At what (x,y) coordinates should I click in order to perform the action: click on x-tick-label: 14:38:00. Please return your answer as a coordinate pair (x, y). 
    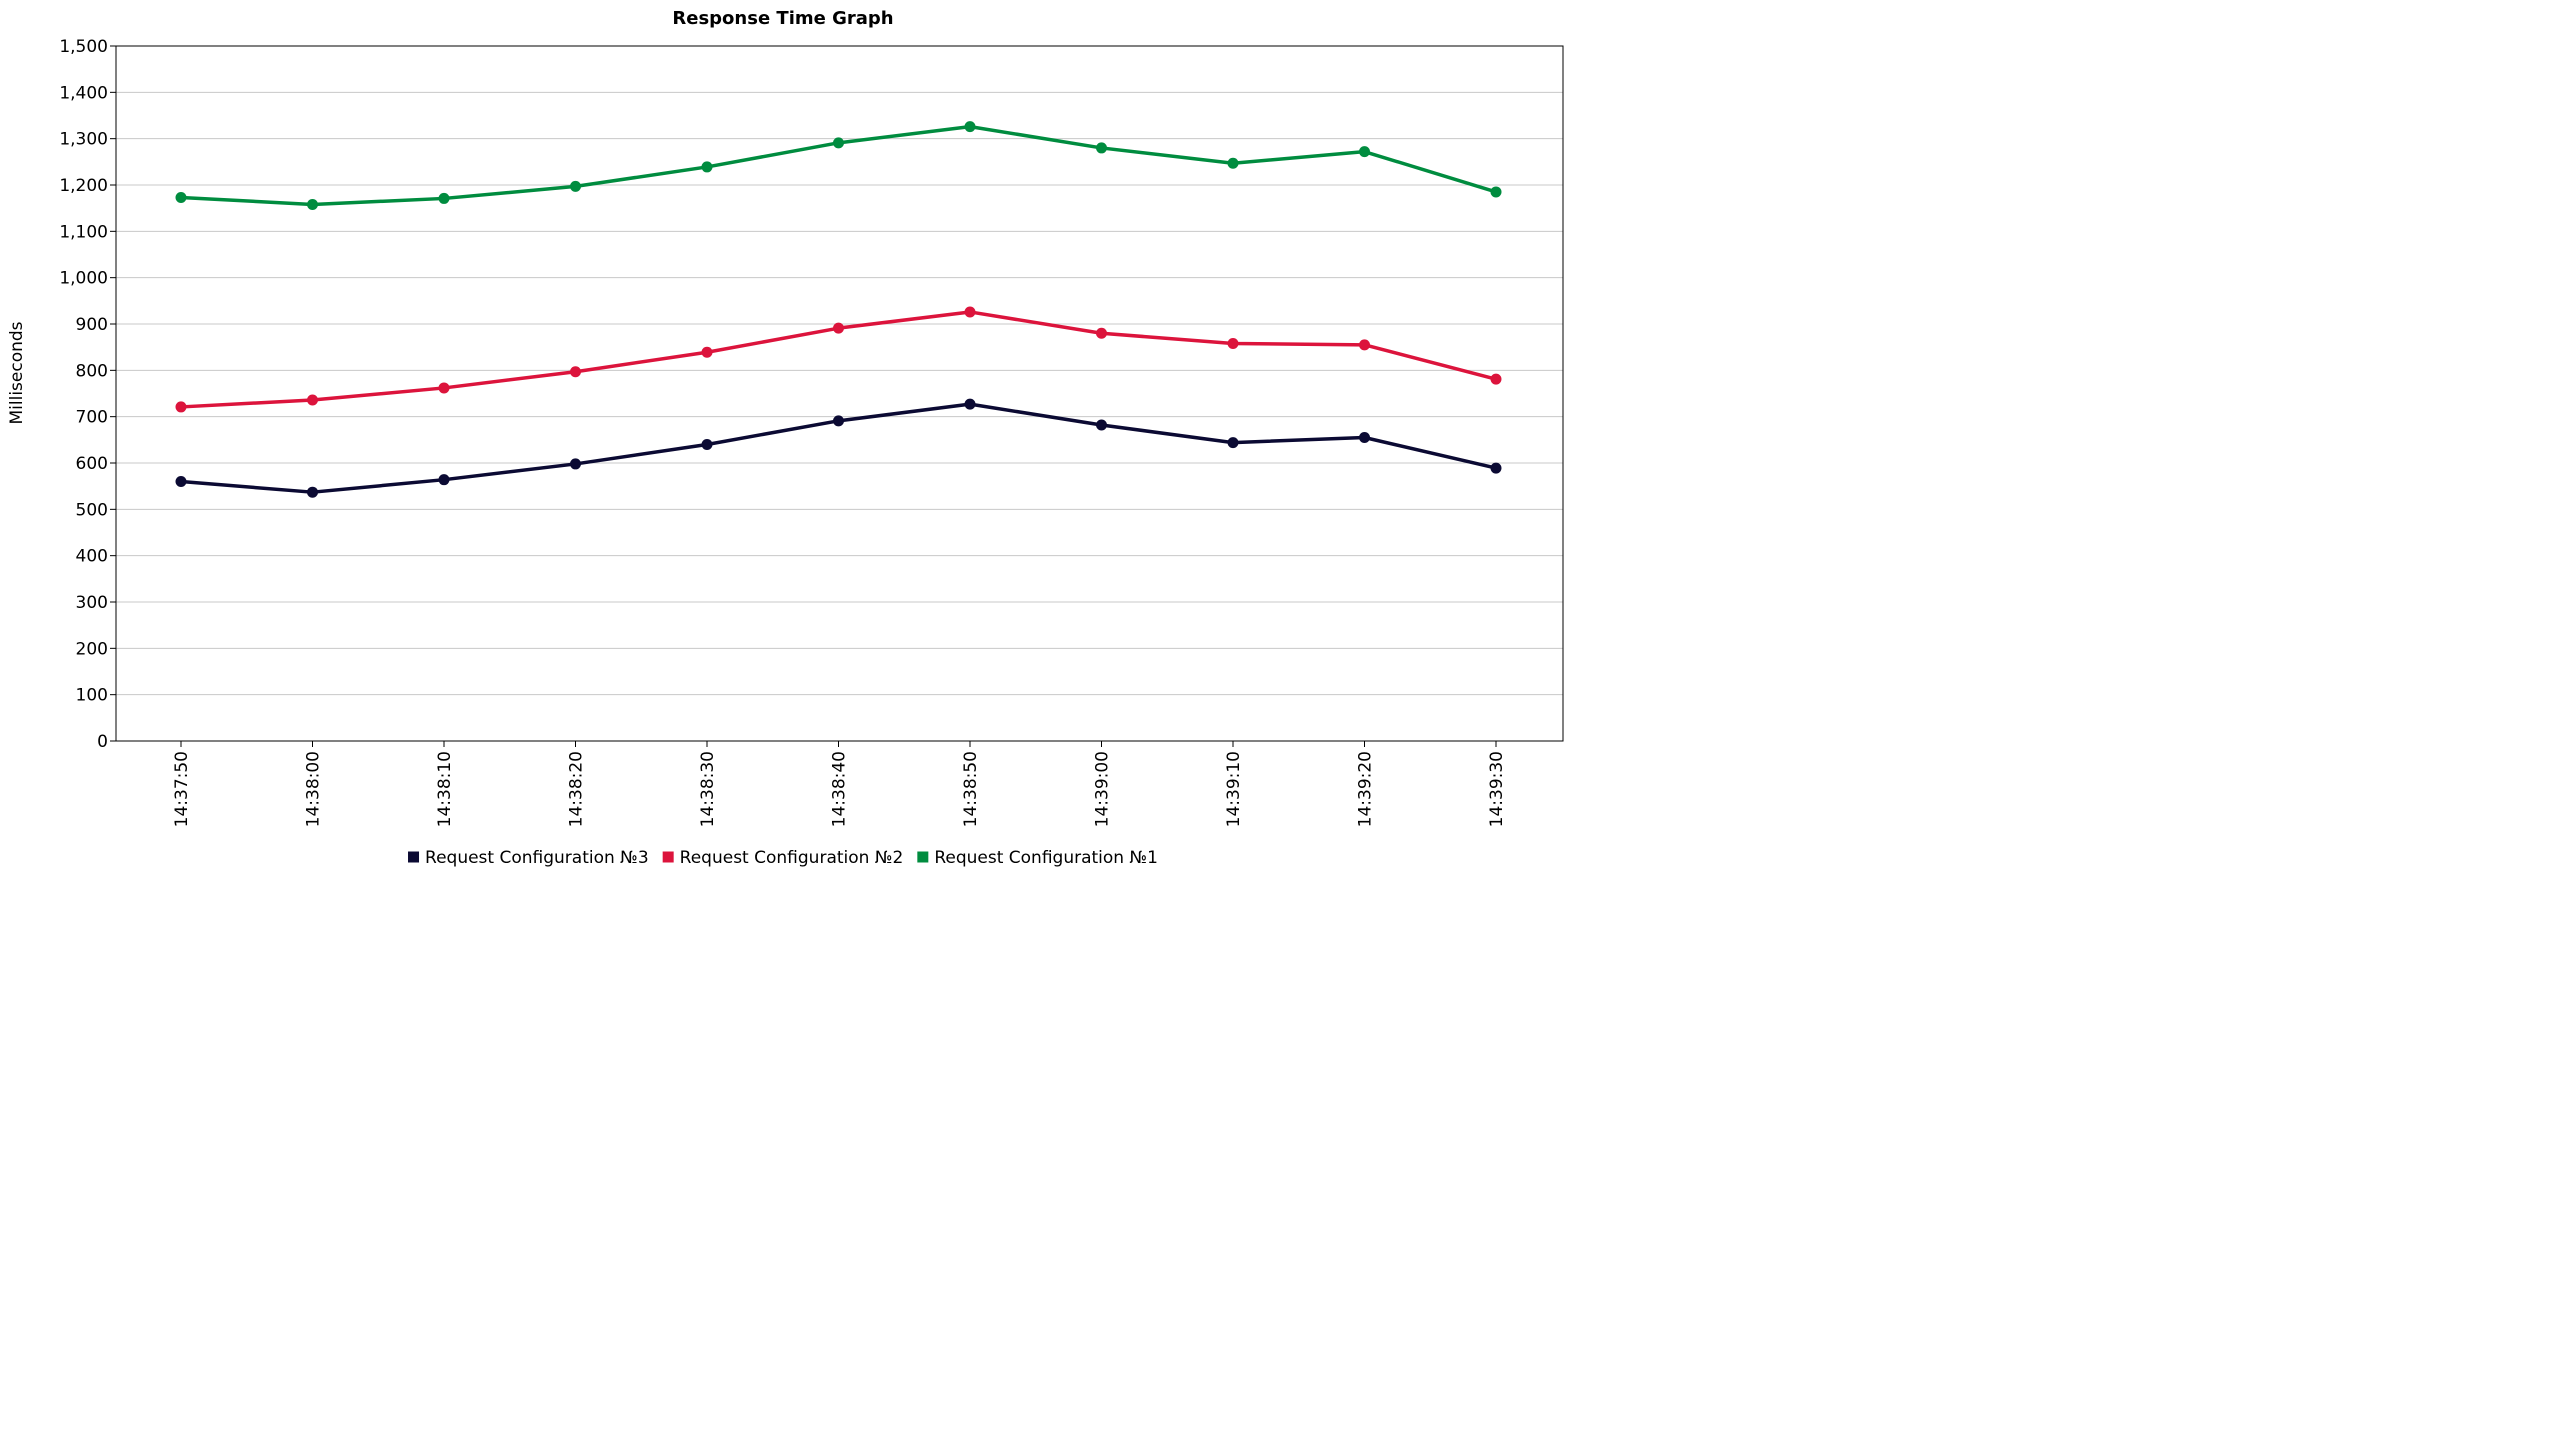
    Looking at the image, I should click on (314, 789).